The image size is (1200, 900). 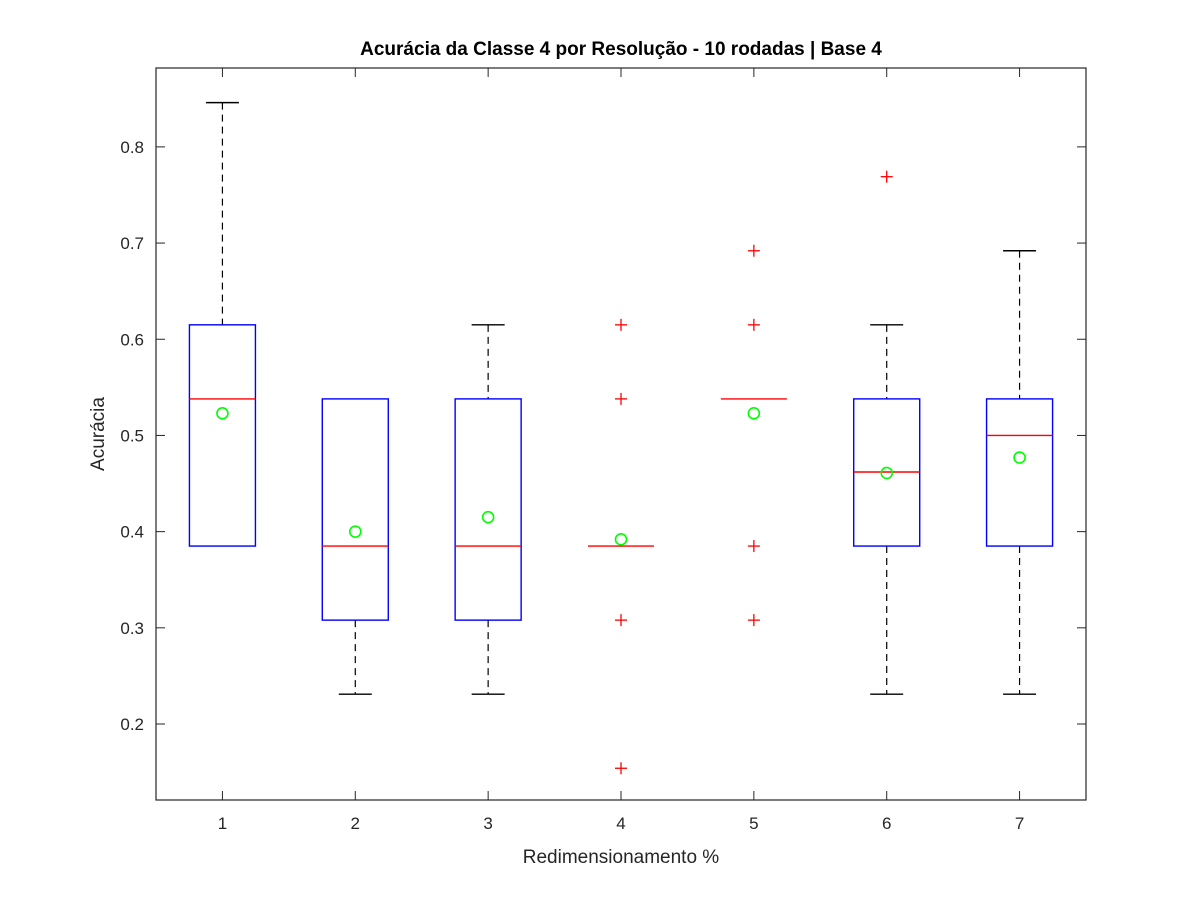 I want to click on x-tick-label: 4, so click(x=620, y=823).